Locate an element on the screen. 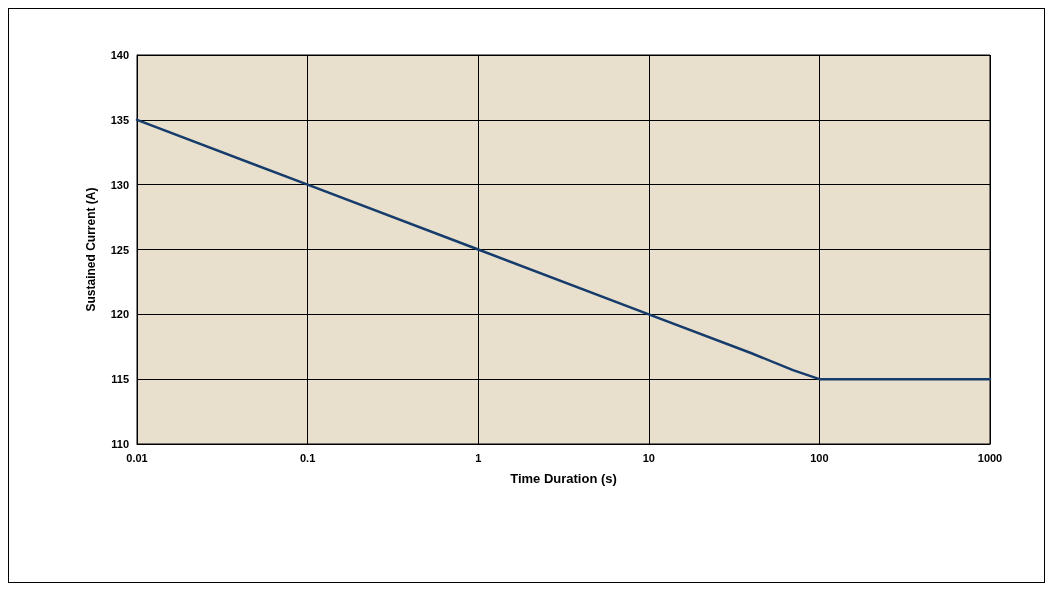 This screenshot has height=591, width=1053. y-tick-label: 140 is located at coordinates (119, 55).